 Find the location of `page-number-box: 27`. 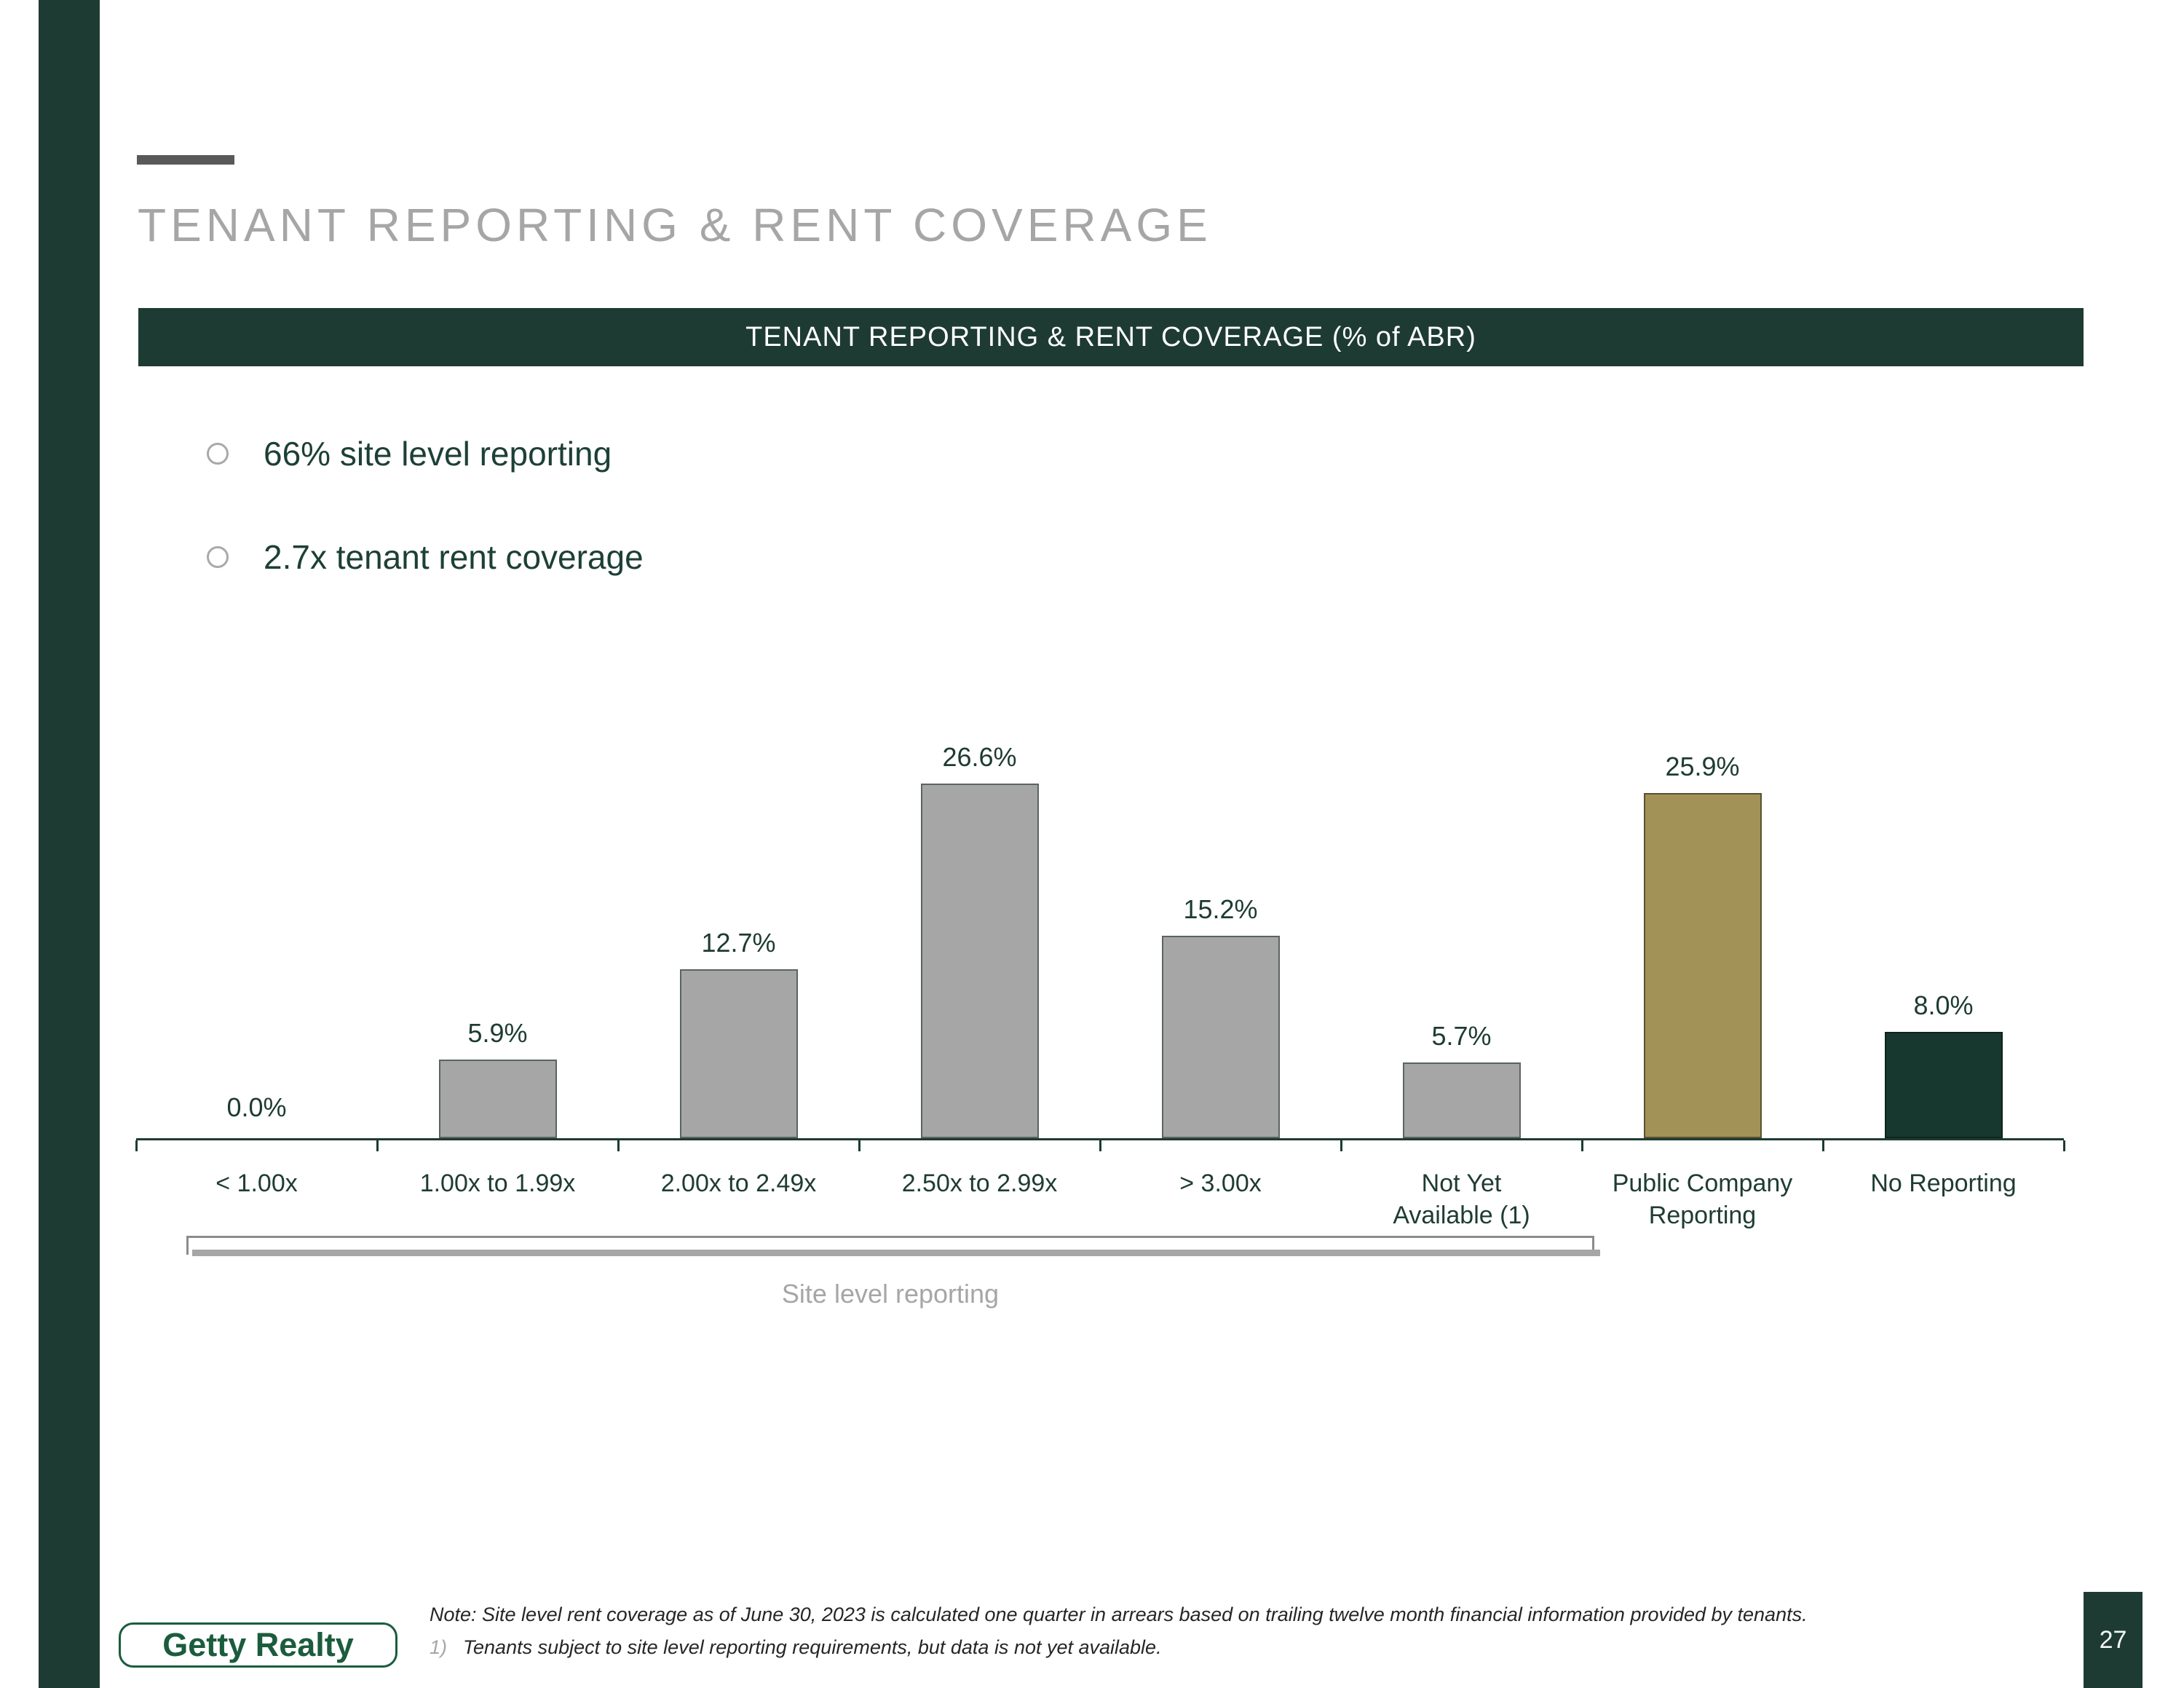

page-number-box: 27 is located at coordinates (2113, 1640).